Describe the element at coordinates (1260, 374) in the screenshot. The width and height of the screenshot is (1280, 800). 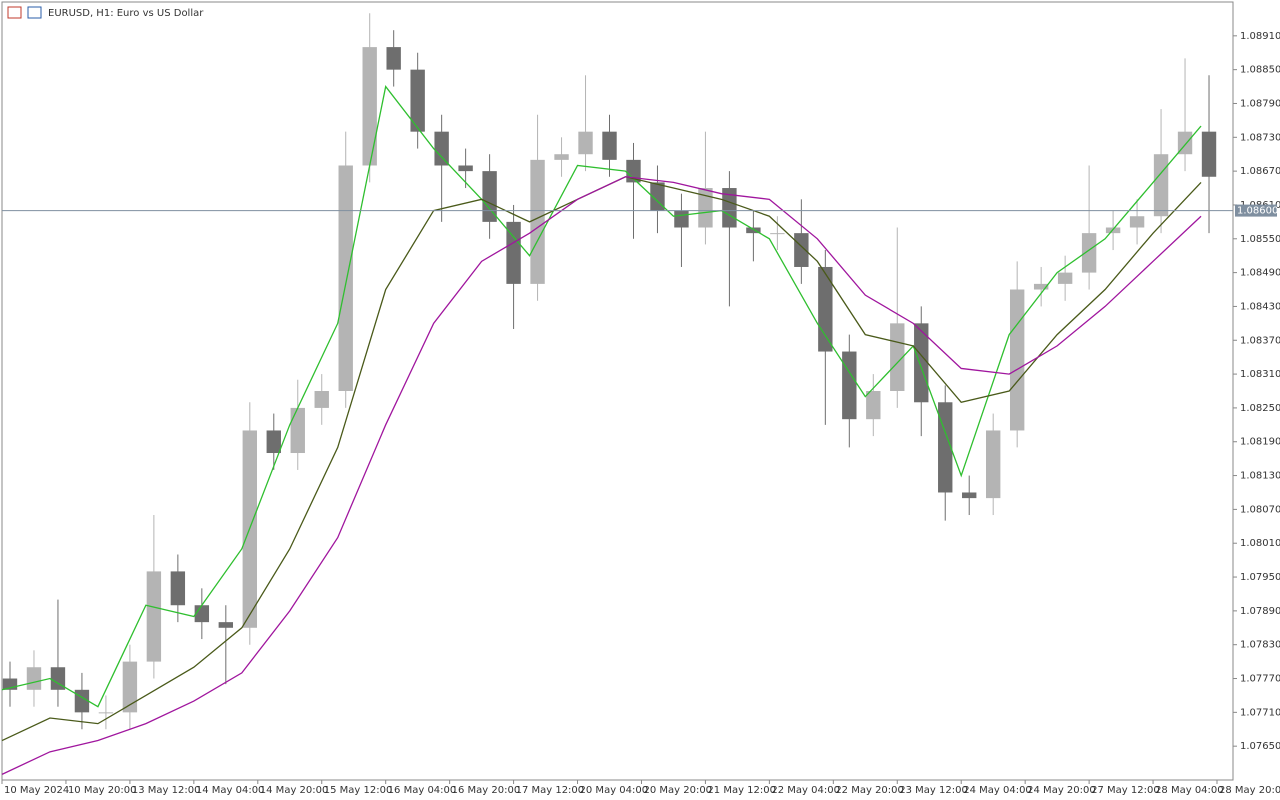
I see `y-tick-label: 1.08310` at that location.